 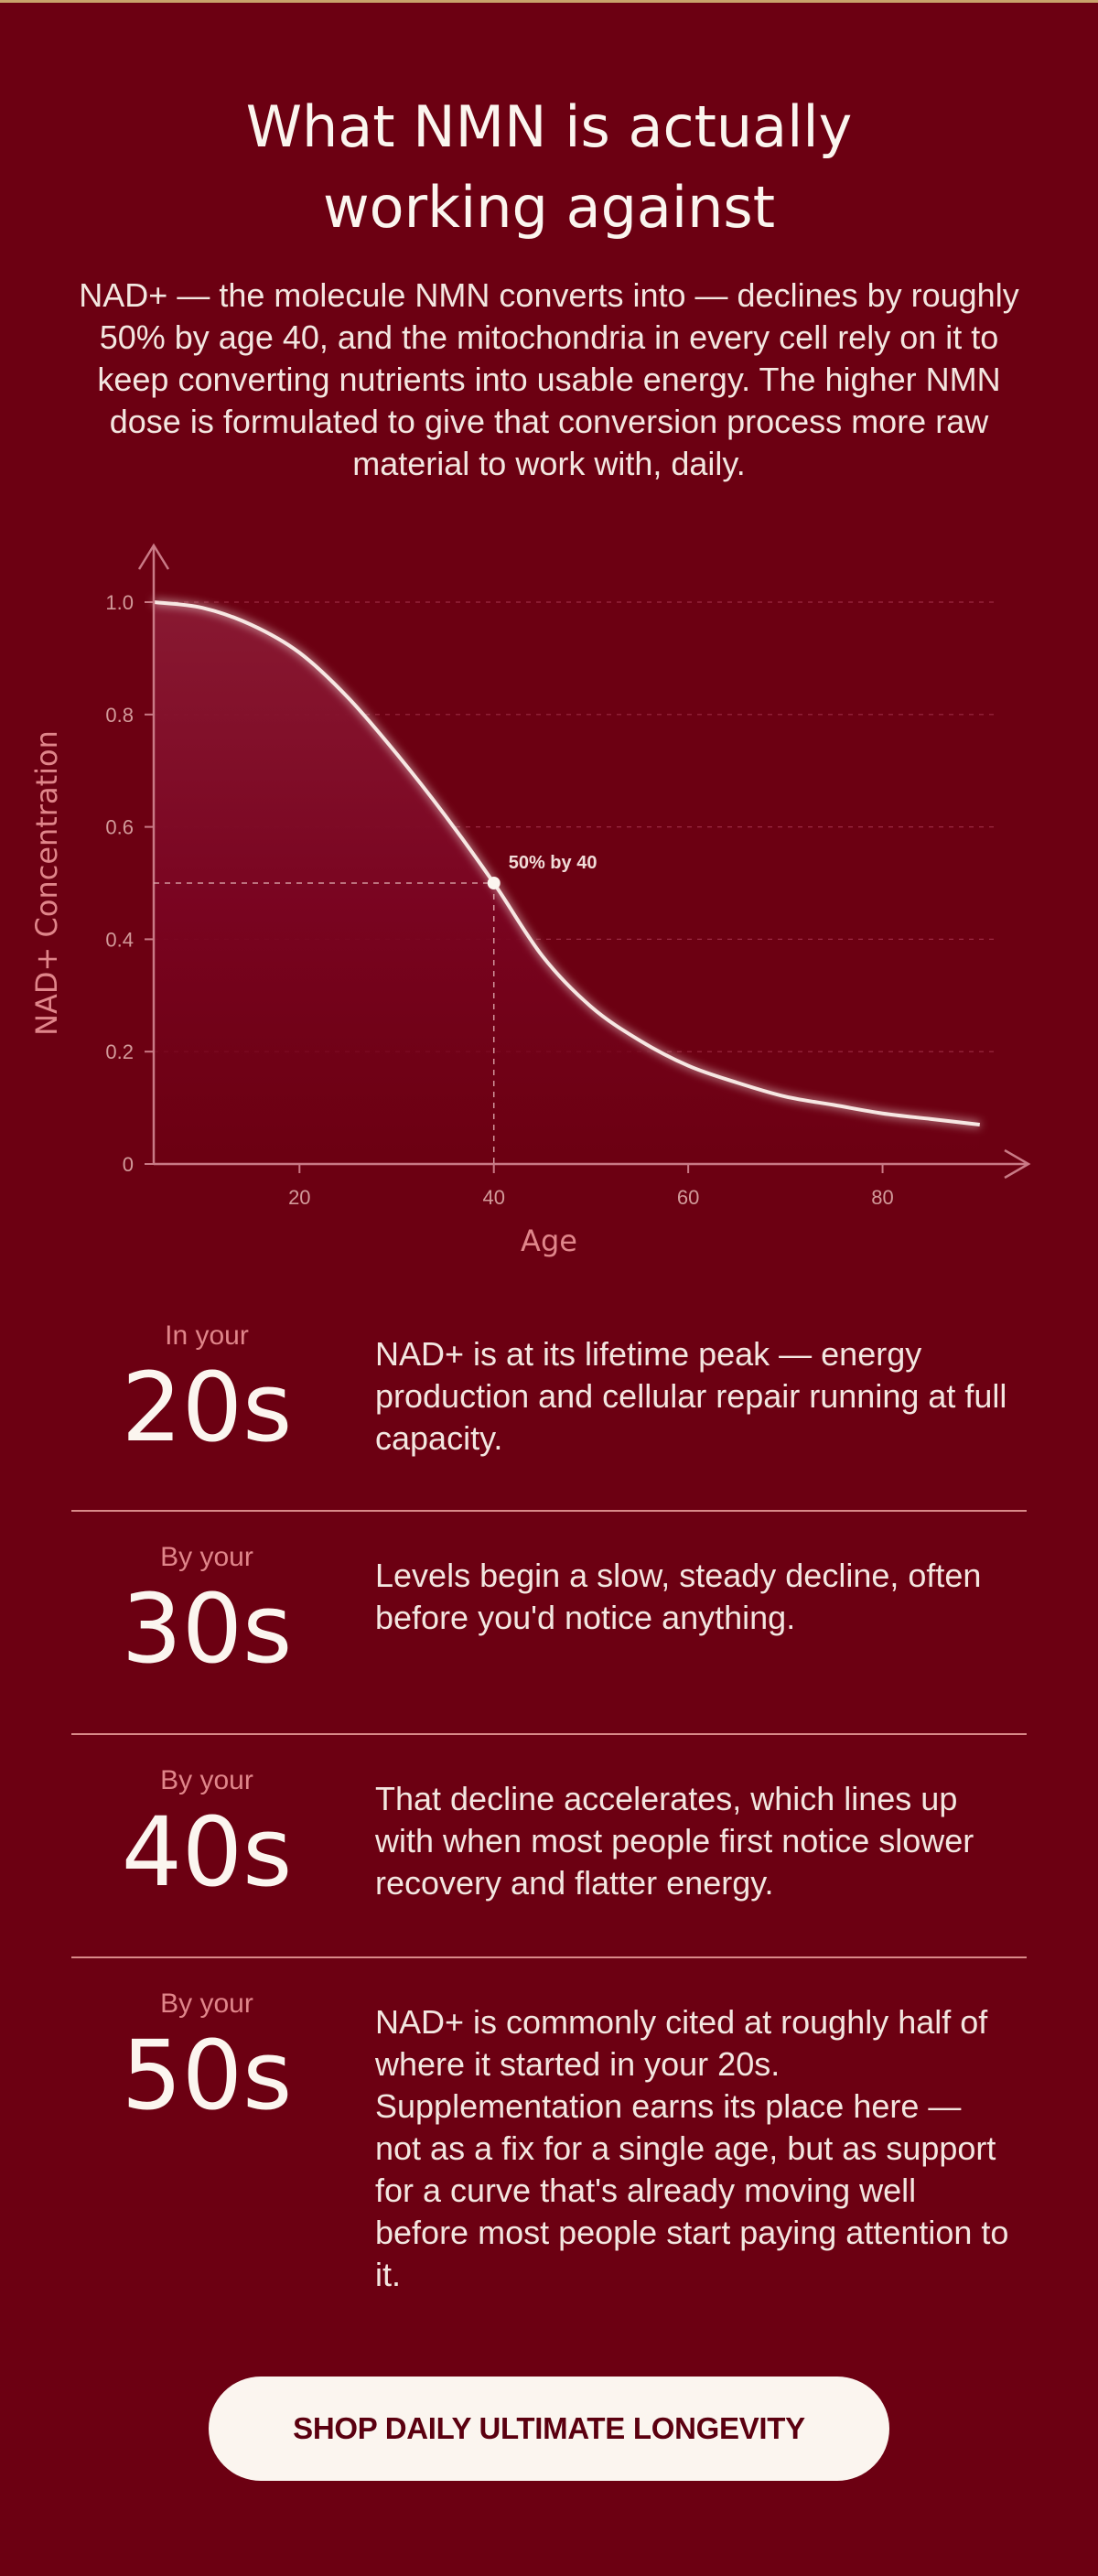 I want to click on stage-decade: 50s, so click(x=207, y=2075).